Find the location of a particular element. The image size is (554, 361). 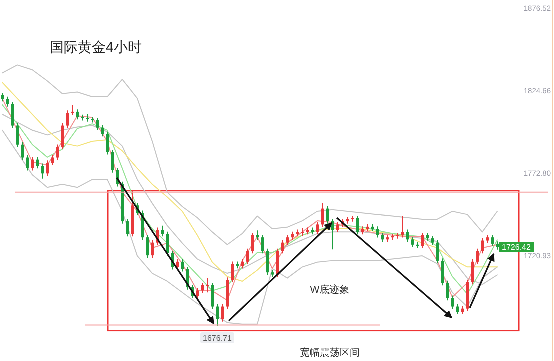

annotation: 1676.71 is located at coordinates (218, 338).